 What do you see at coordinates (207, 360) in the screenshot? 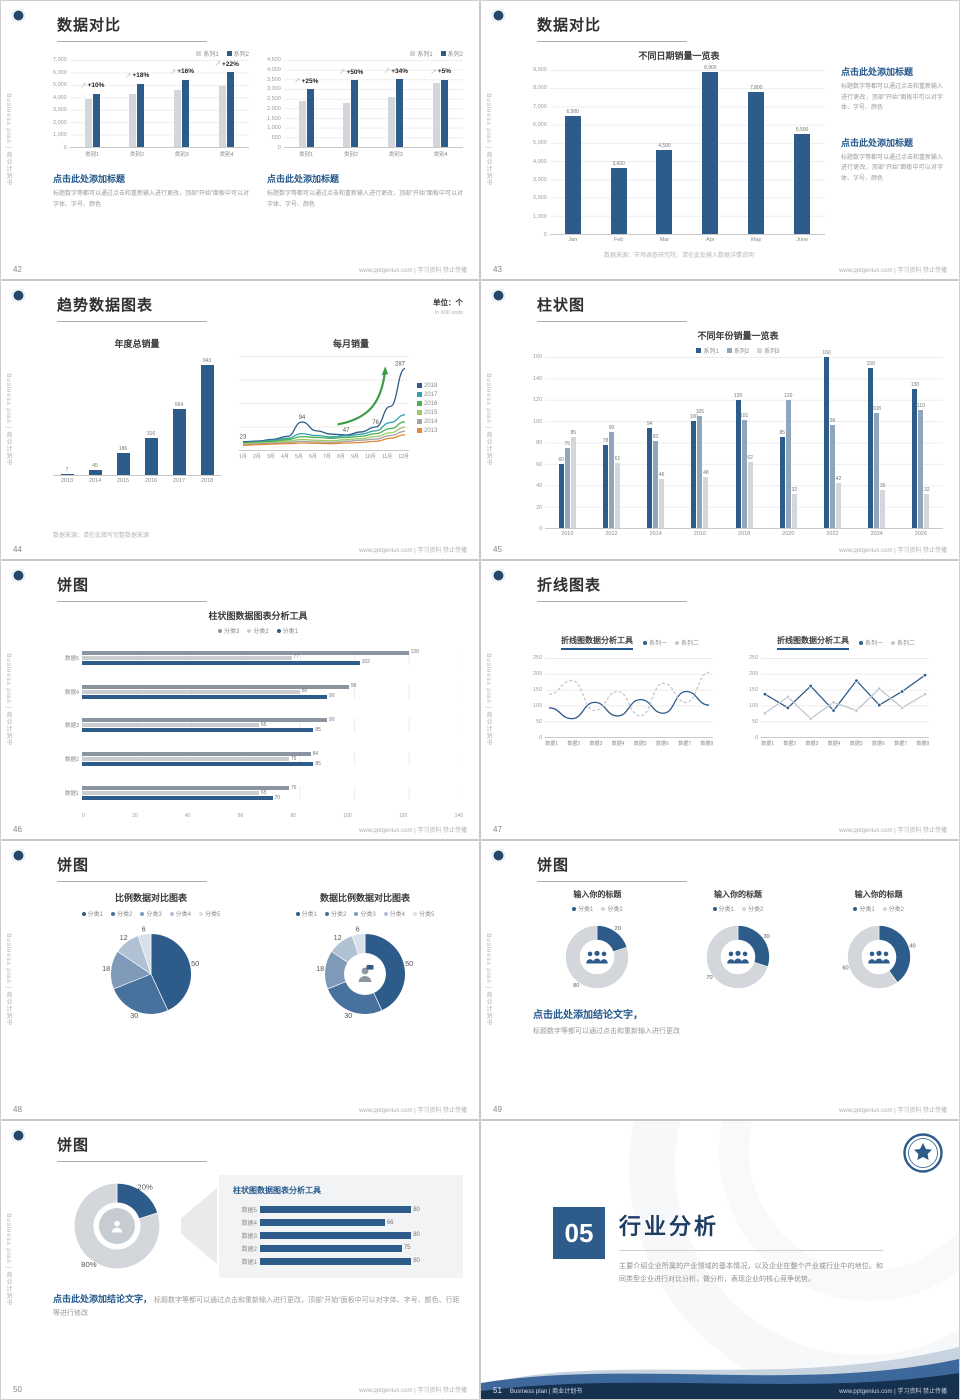
I see `bar-value-label: 943` at bounding box center [207, 360].